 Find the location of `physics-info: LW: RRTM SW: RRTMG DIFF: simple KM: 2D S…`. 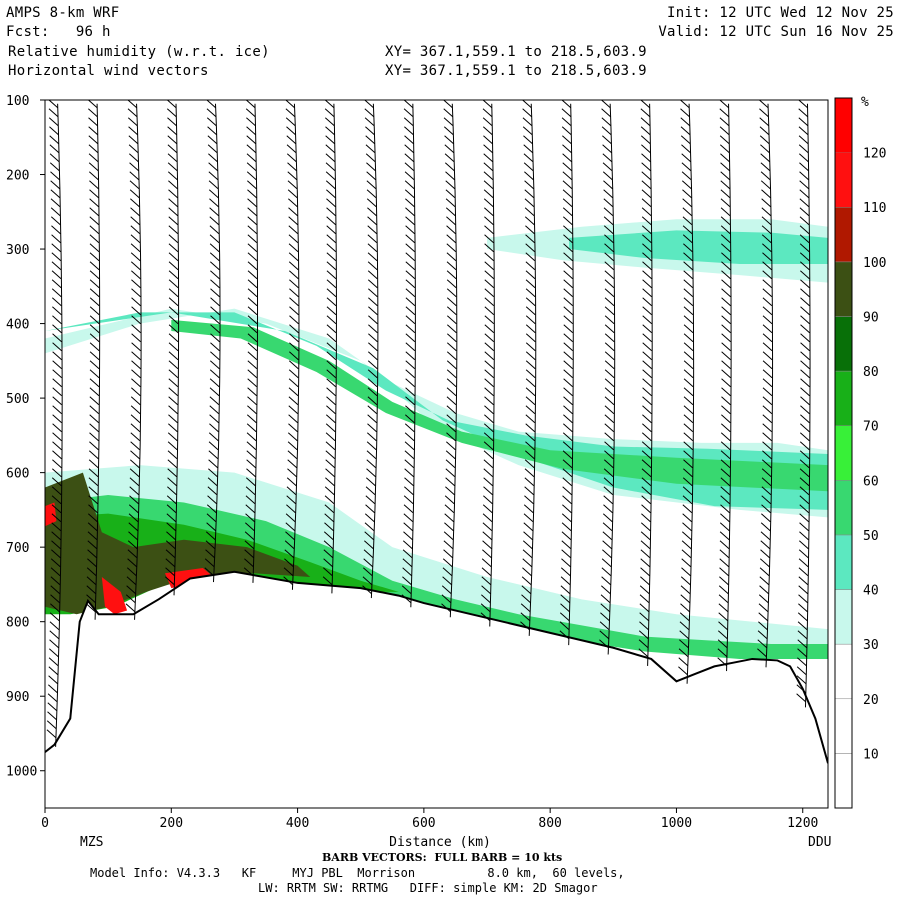

physics-info: LW: RRTM SW: RRTMG DIFF: simple KM: 2D S… is located at coordinates (428, 888).